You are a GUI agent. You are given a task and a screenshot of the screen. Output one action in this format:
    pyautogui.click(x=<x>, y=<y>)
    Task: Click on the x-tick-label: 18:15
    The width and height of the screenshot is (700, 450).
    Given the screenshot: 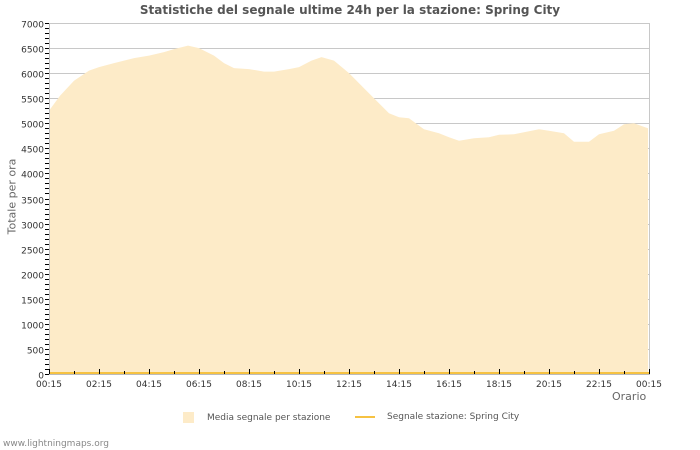 What is the action you would take?
    pyautogui.click(x=499, y=385)
    